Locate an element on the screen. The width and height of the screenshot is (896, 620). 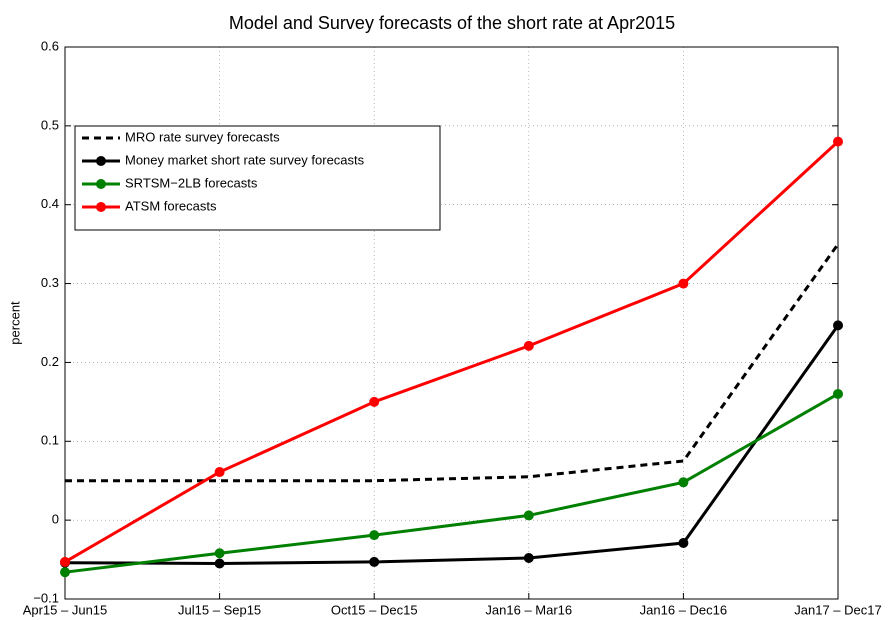
x-tick-label: Jan16 – Dec16 is located at coordinates (683, 609).